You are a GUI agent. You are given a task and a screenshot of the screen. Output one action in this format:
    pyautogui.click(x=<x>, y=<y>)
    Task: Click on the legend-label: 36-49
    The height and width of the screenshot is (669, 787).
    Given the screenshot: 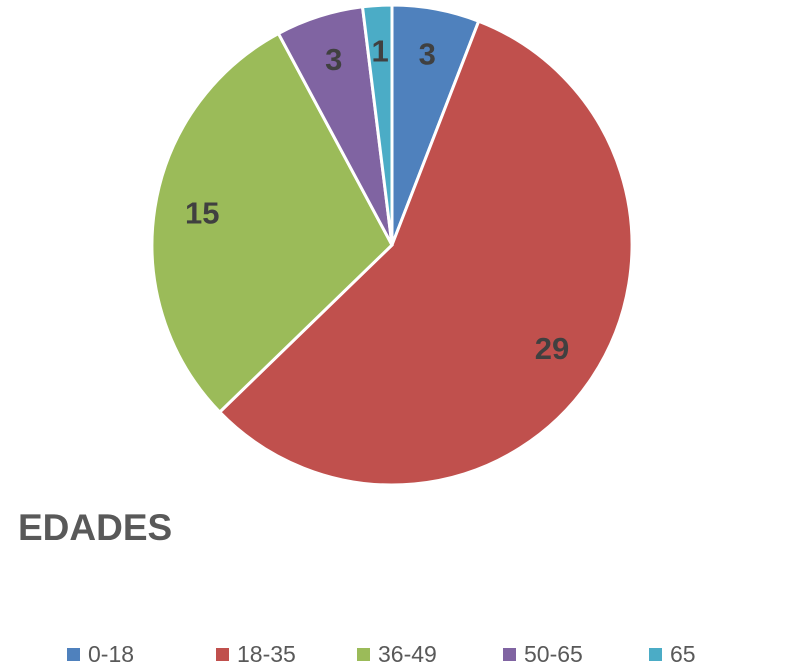 What is the action you would take?
    pyautogui.click(x=407, y=654)
    